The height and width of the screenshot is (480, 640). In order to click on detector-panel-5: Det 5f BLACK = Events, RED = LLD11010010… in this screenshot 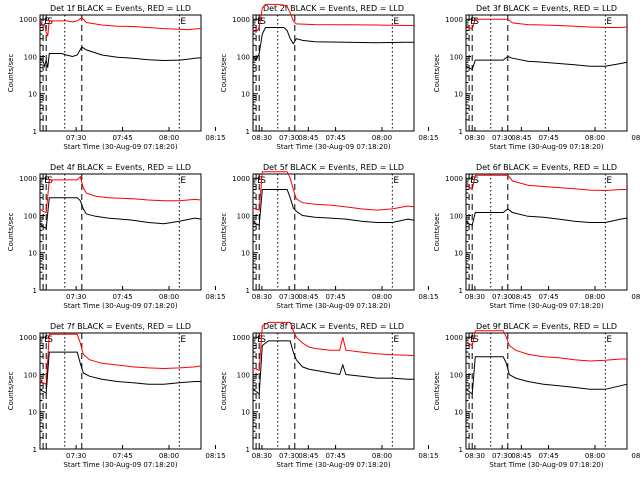, I will do `click(375, 236)`.